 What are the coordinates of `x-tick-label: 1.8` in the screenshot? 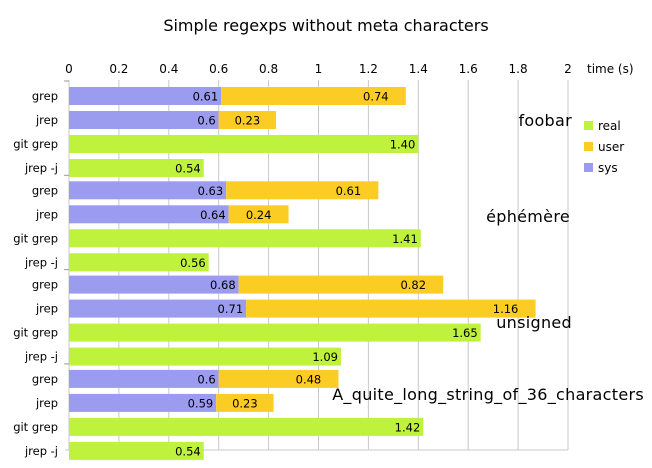 It's located at (518, 69).